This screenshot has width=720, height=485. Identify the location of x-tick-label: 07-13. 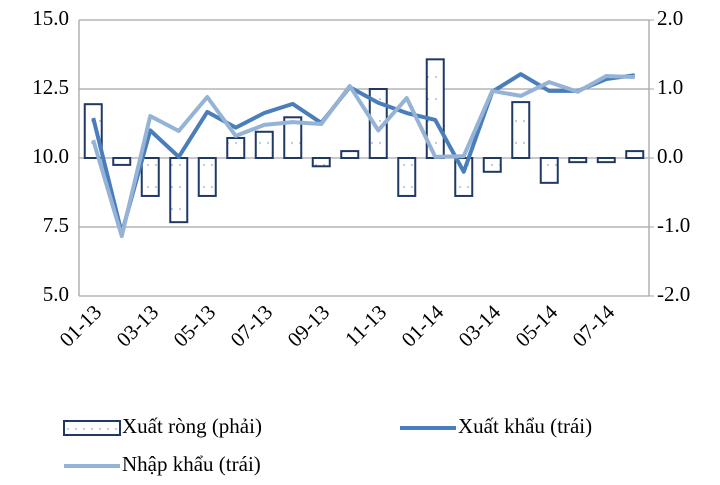
(252, 326).